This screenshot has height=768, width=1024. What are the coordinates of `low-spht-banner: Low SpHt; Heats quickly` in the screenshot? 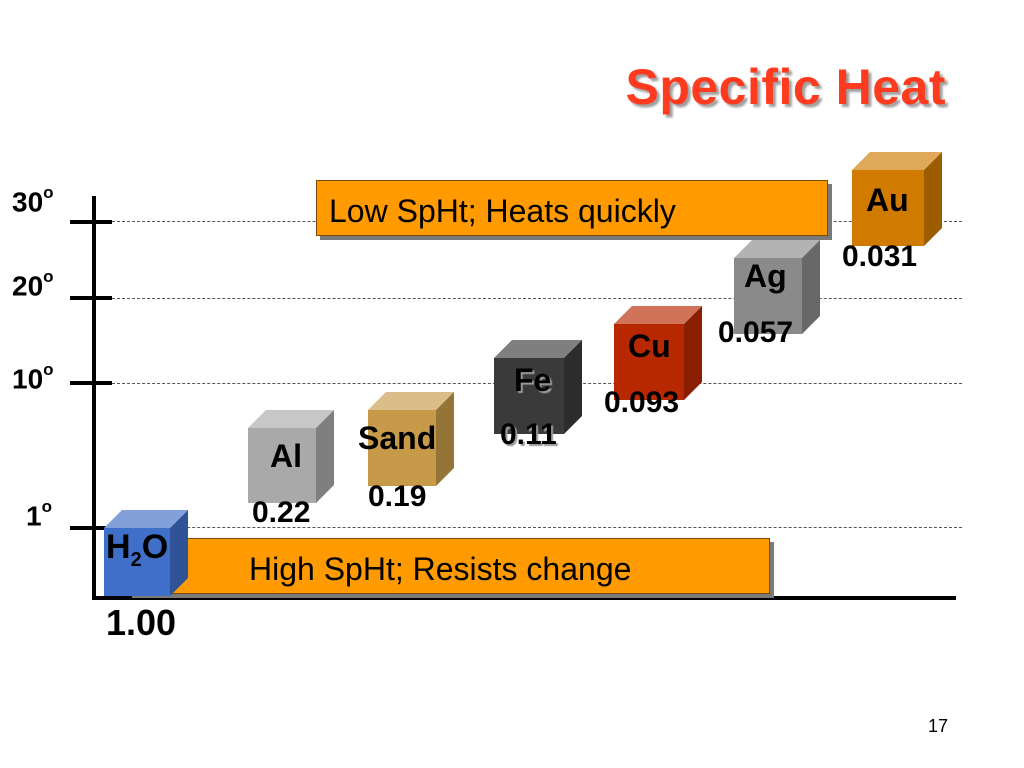 It's located at (572, 208).